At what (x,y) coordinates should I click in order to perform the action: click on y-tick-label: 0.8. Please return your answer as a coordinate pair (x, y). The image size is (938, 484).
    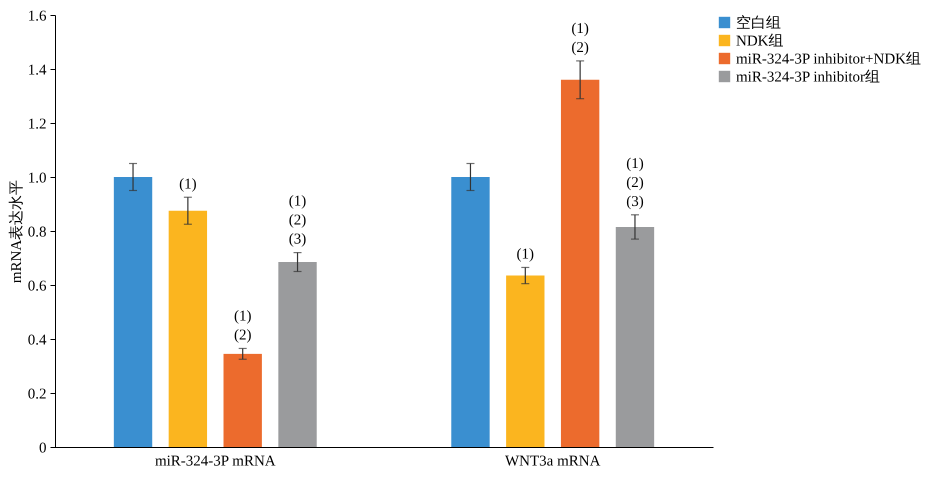
    Looking at the image, I should click on (37, 232).